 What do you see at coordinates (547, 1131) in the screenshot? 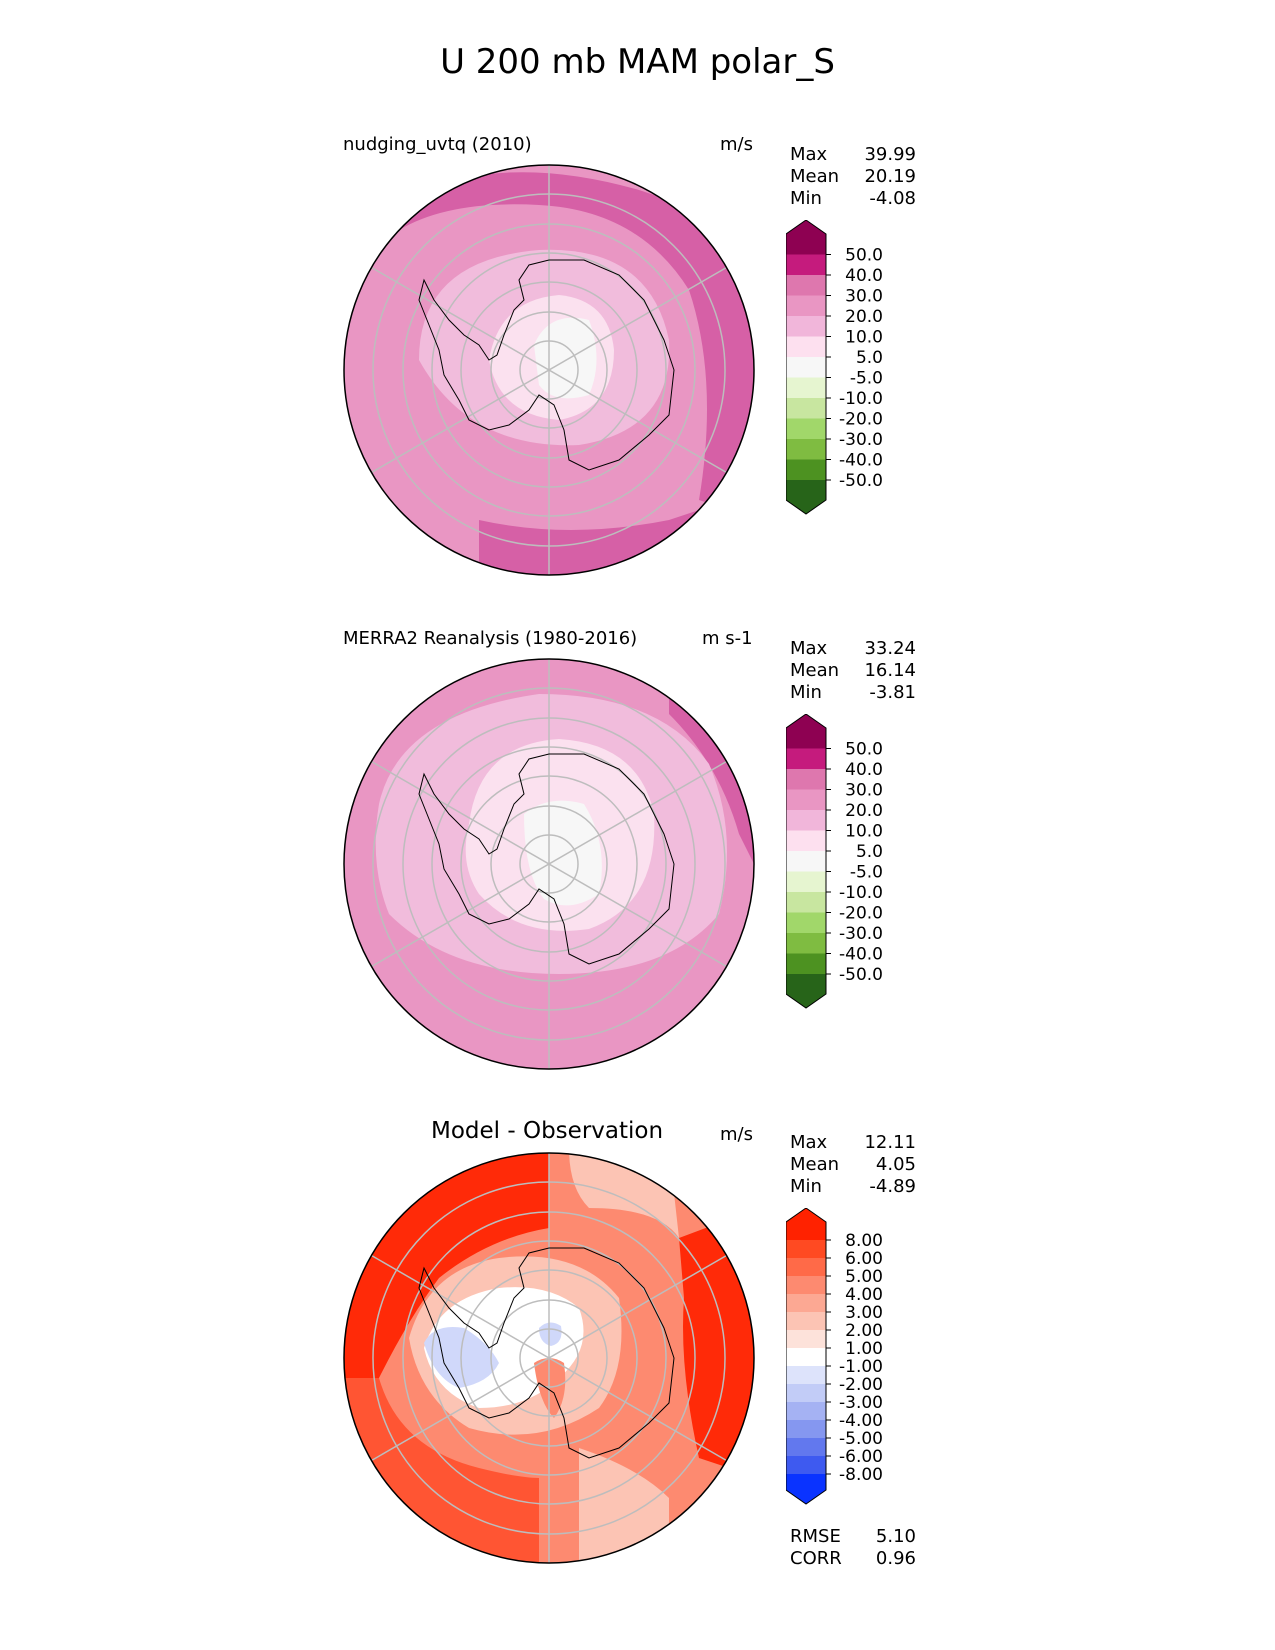
I see `panel-diff-name: Model - Observation` at bounding box center [547, 1131].